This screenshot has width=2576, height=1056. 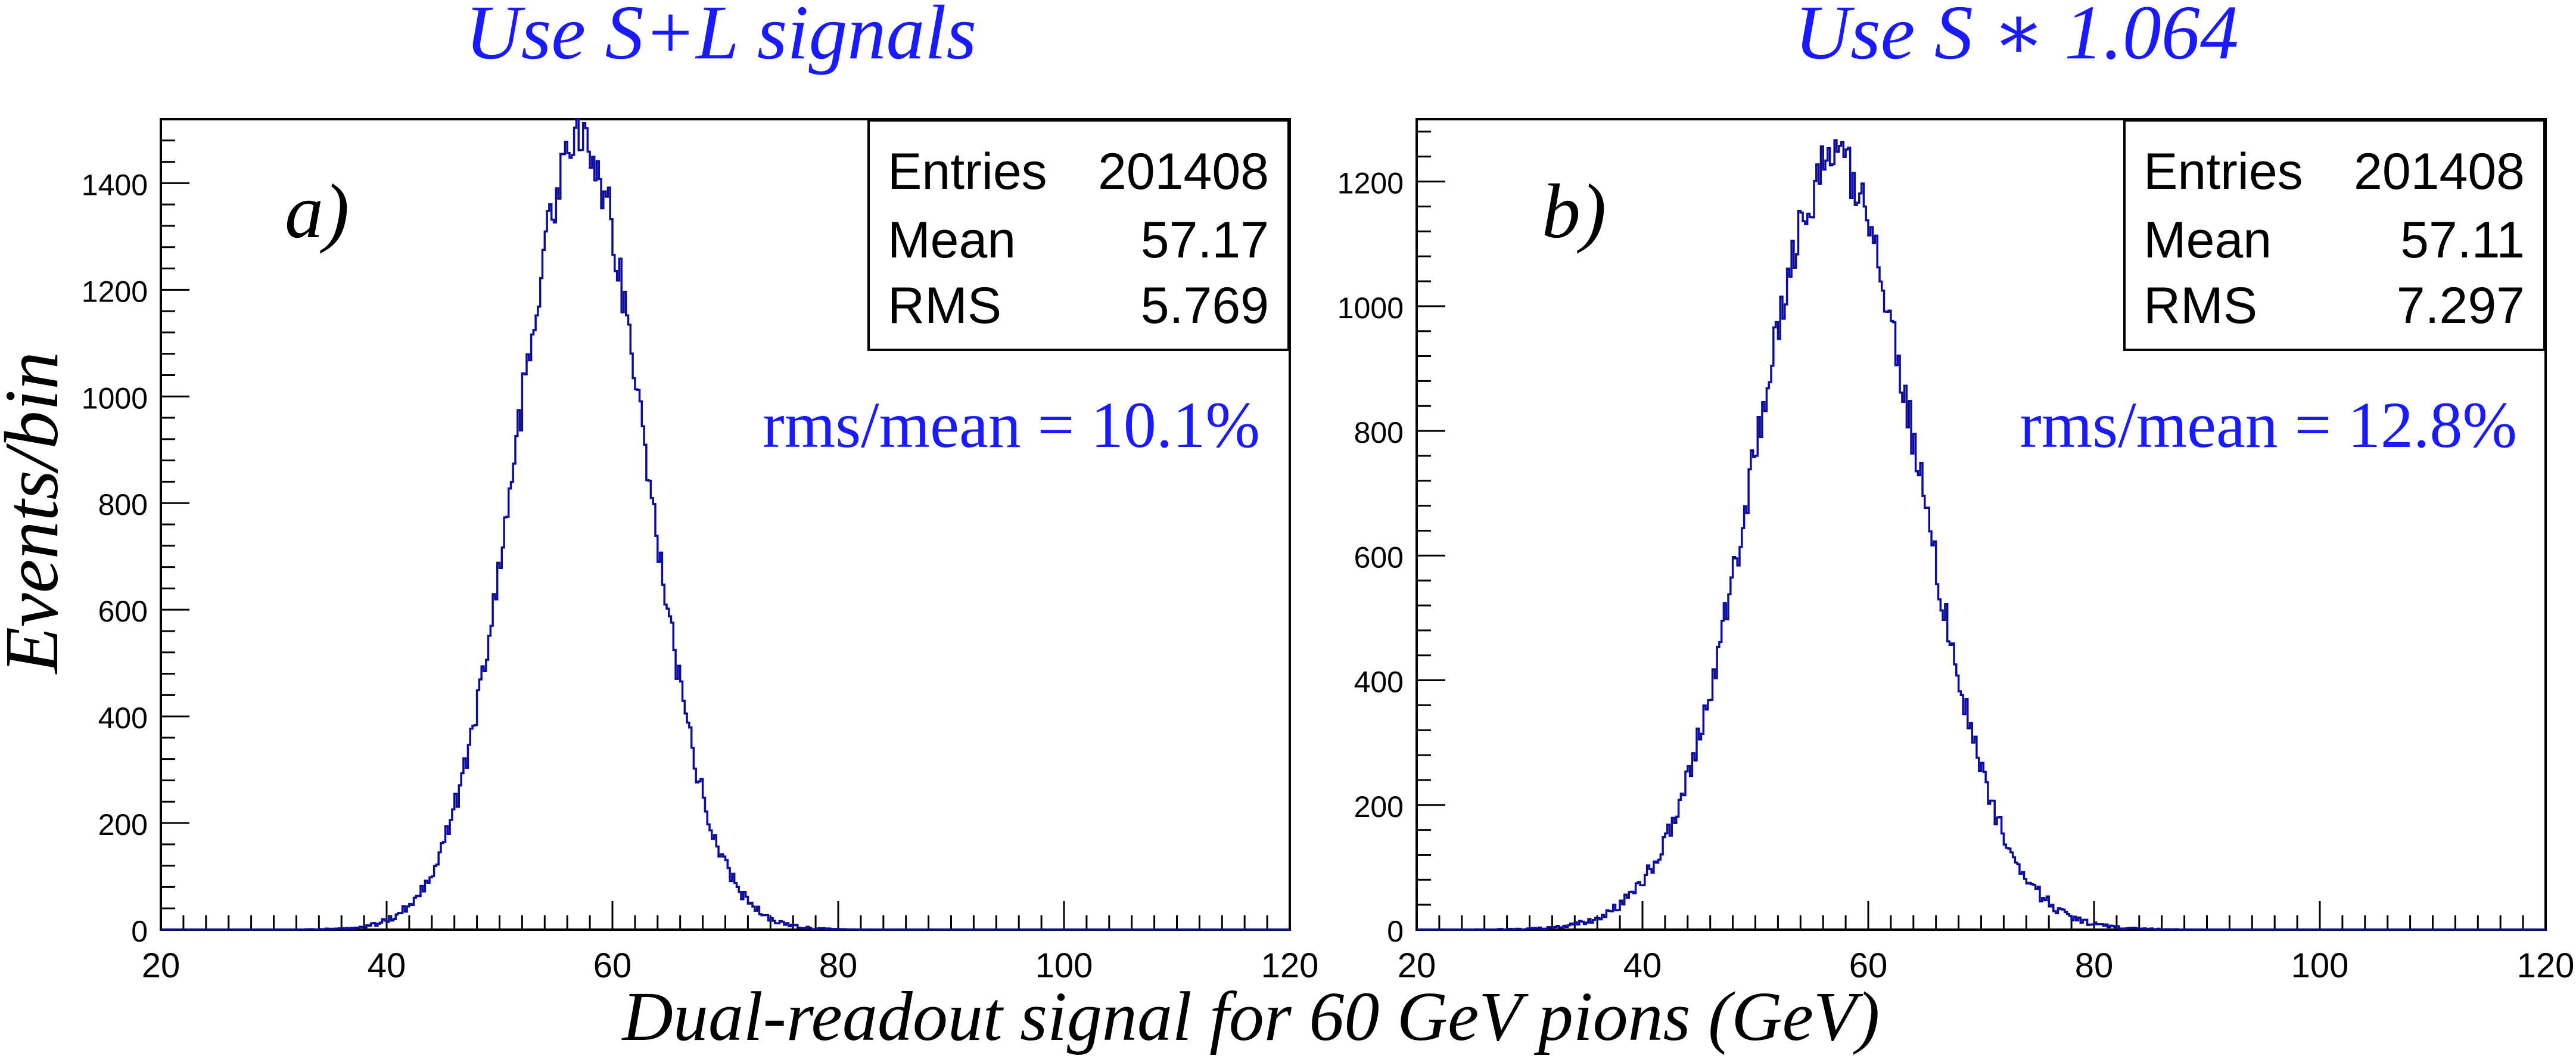 What do you see at coordinates (2320, 965) in the screenshot?
I see `panel-b-x-tick-label: 100` at bounding box center [2320, 965].